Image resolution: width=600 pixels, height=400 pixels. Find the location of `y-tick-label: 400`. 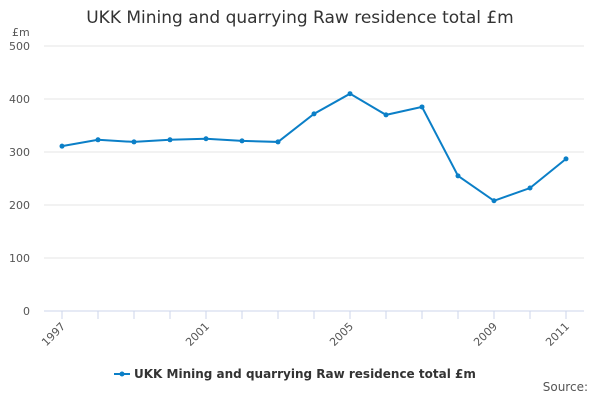

y-tick-label: 400 is located at coordinates (19, 99).